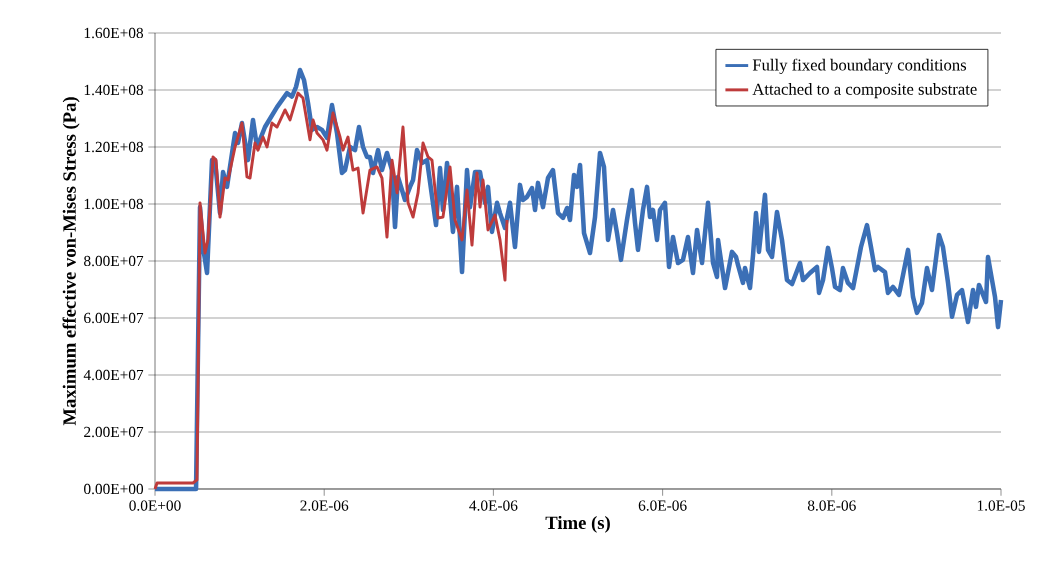 The width and height of the screenshot is (1055, 566). Describe the element at coordinates (155, 505) in the screenshot. I see `x-tick-label: 0.0E+00` at that location.